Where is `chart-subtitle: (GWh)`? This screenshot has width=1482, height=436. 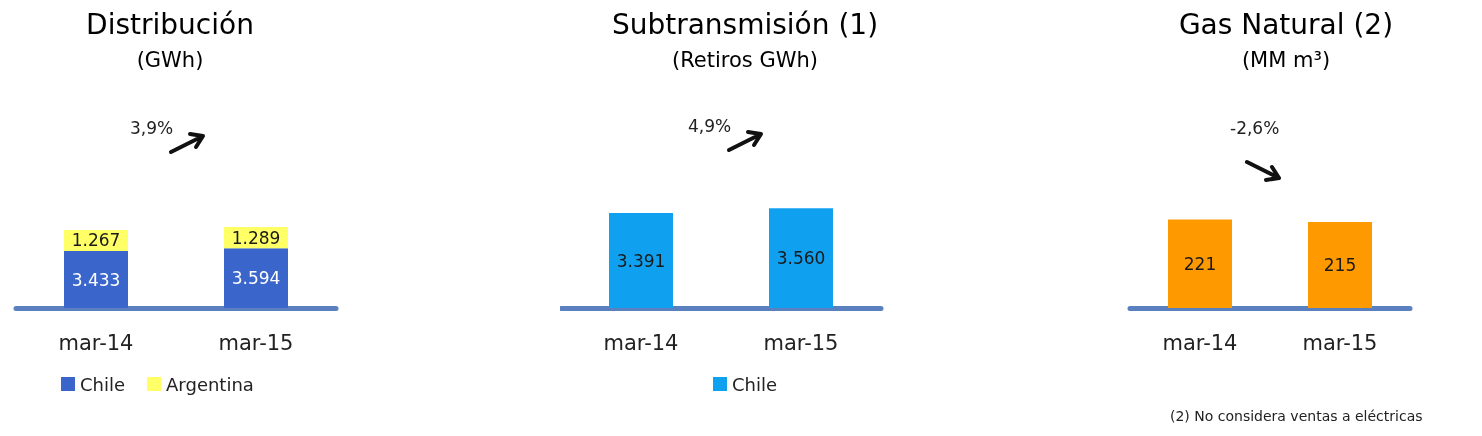
chart-subtitle: (GWh) is located at coordinates (170, 60).